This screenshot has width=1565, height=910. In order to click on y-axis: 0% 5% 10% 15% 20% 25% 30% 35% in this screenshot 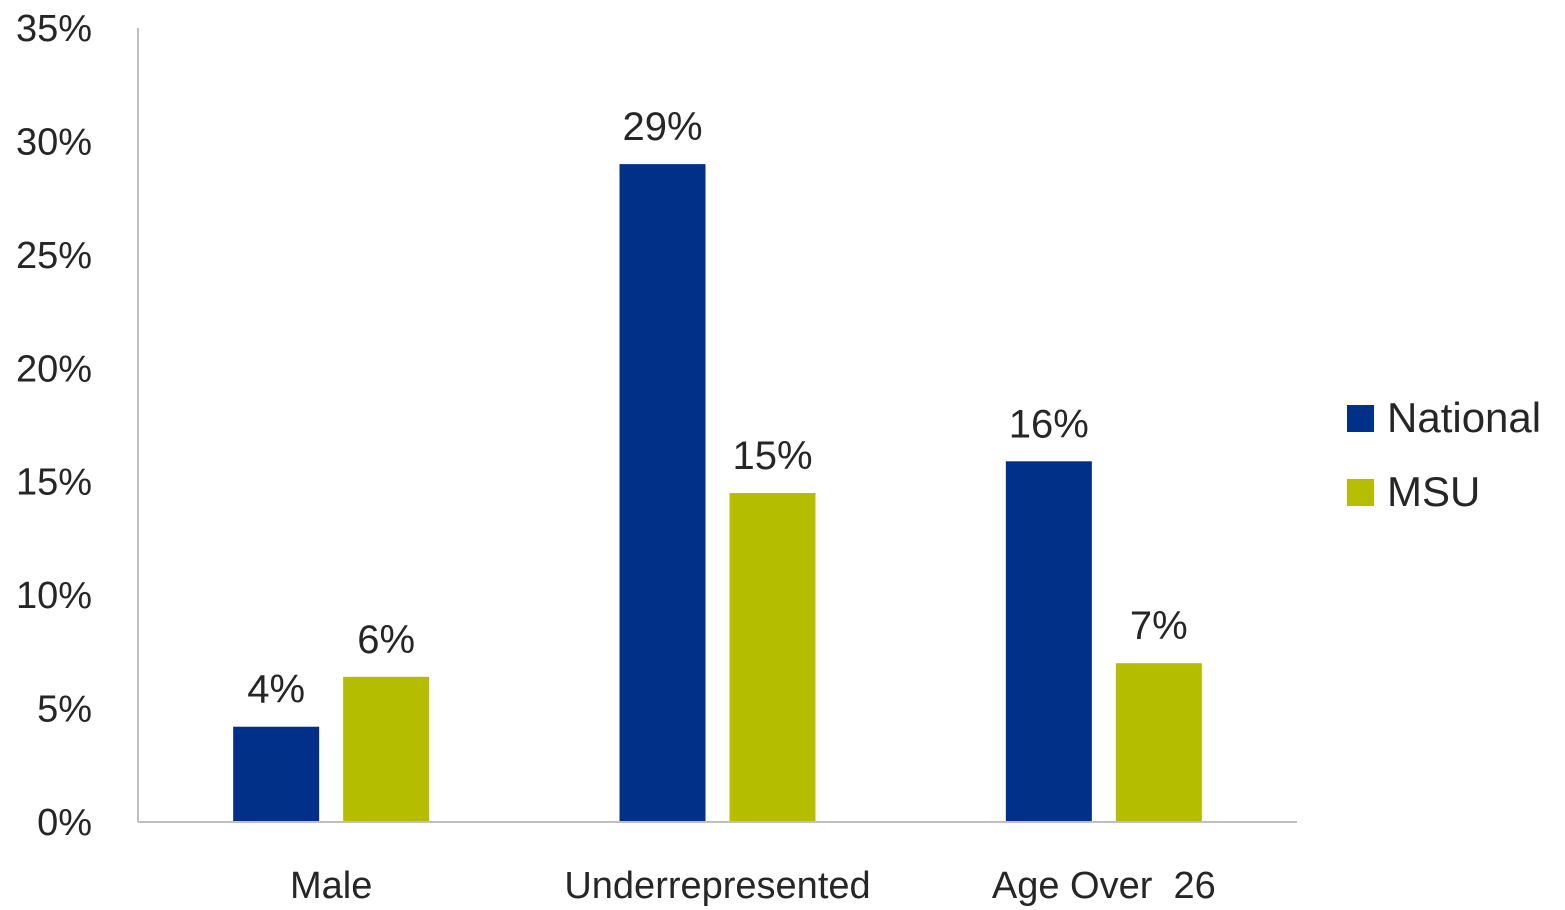, I will do `click(77, 426)`.